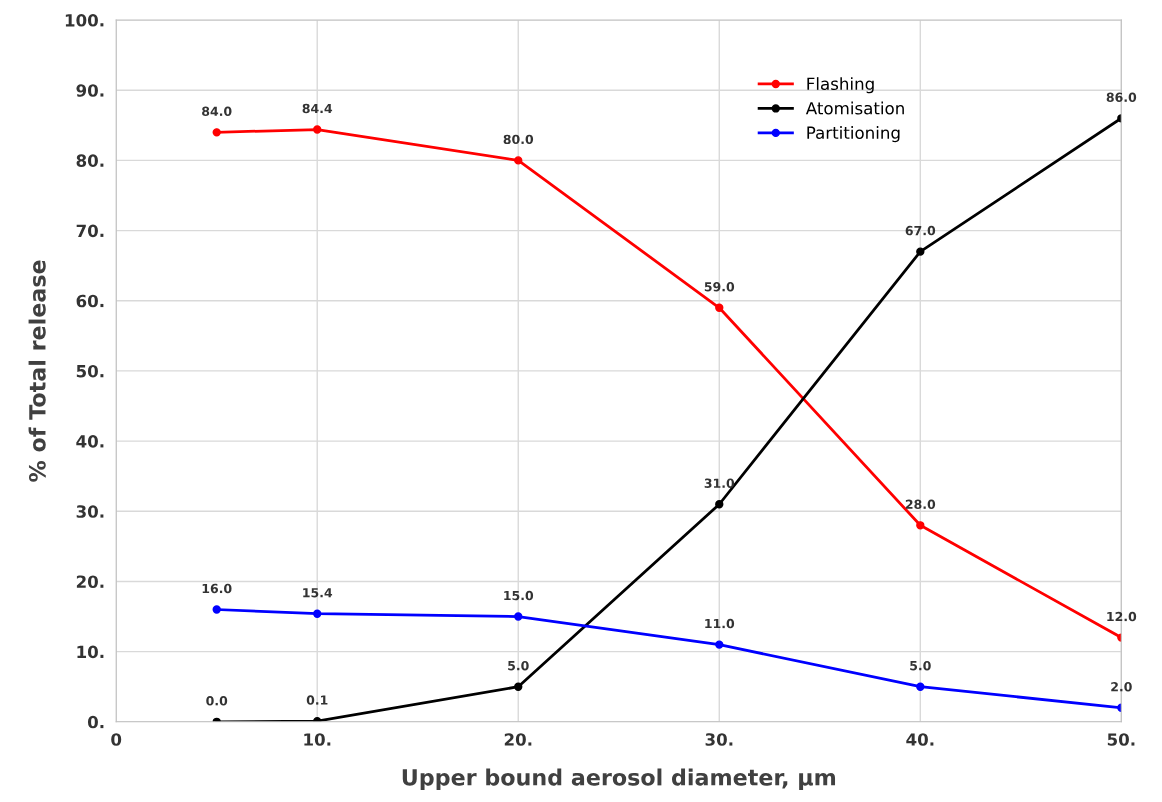  Describe the element at coordinates (37, 371) in the screenshot. I see `y-axis-title: % of Total release` at that location.